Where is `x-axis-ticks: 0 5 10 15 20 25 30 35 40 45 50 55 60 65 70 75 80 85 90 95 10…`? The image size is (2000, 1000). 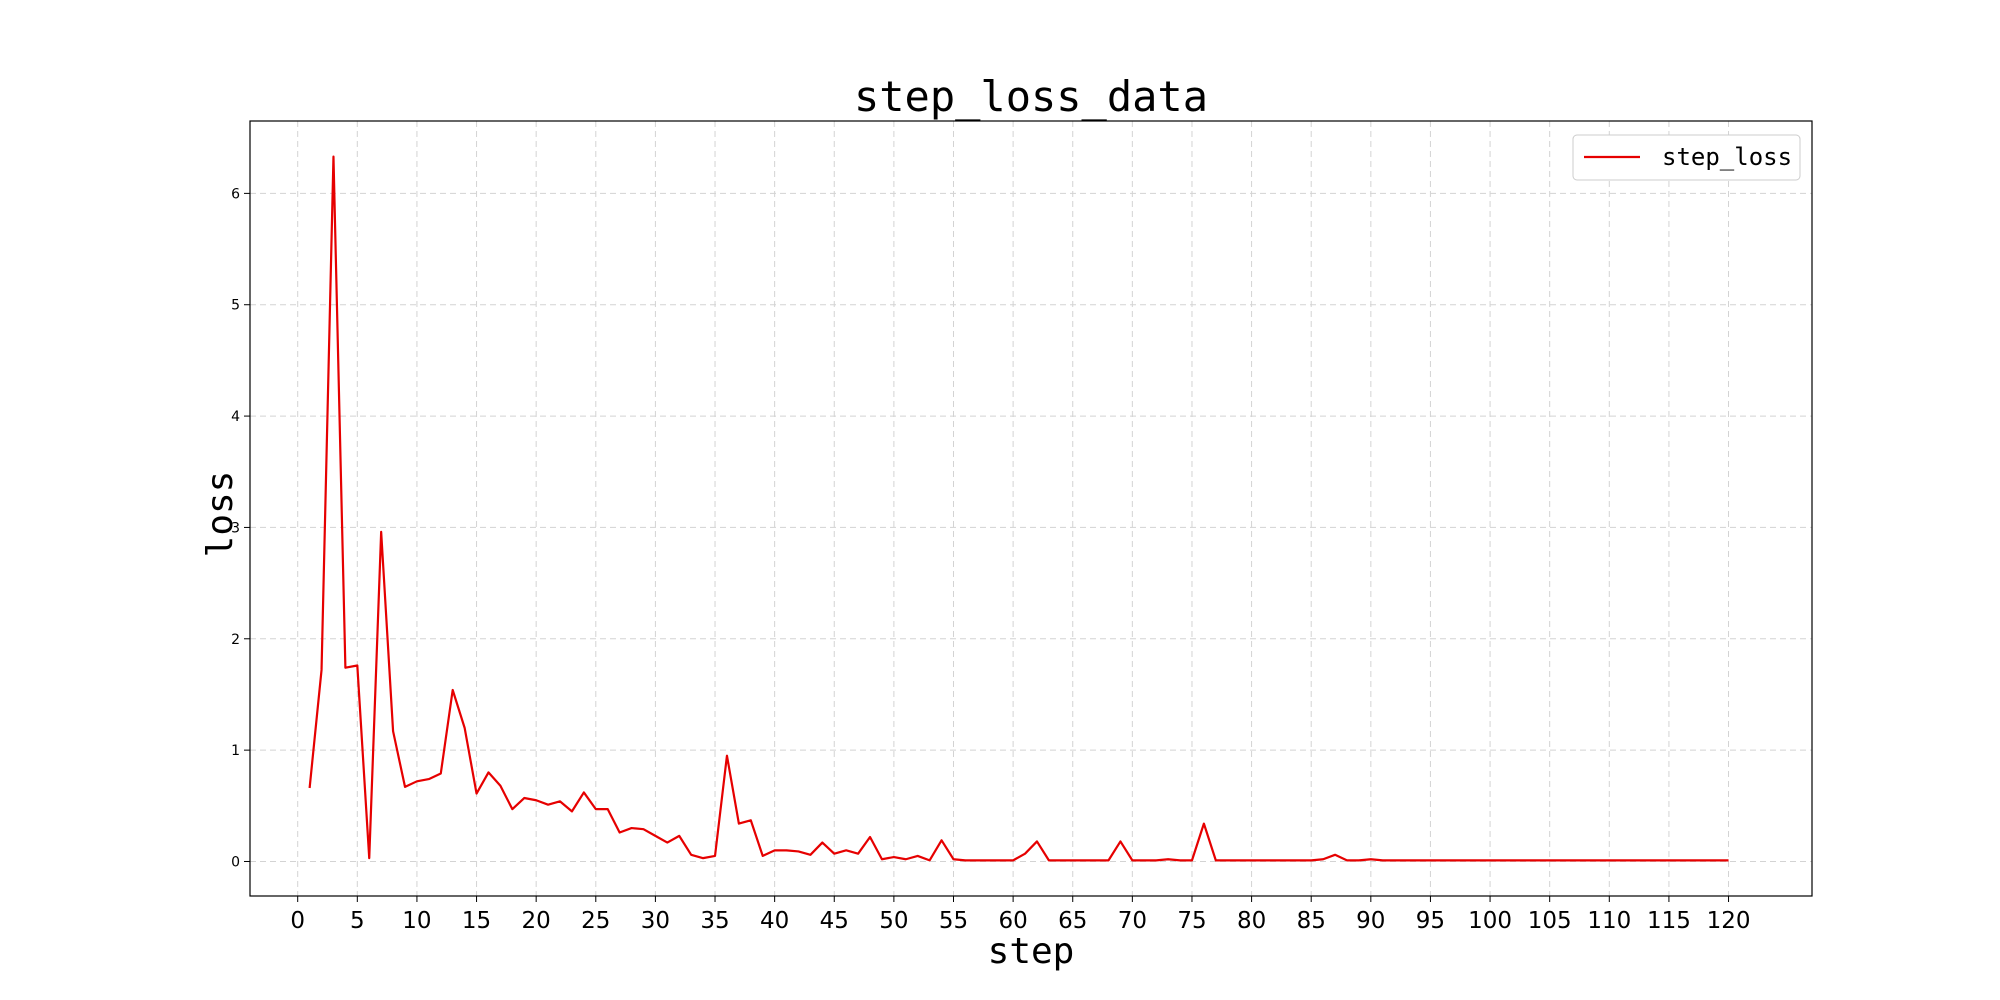
x-axis-ticks: 0 5 10 15 20 25 30 35 40 45 50 55 60 65 70 75 80 85 90 95 10… is located at coordinates (1020, 915).